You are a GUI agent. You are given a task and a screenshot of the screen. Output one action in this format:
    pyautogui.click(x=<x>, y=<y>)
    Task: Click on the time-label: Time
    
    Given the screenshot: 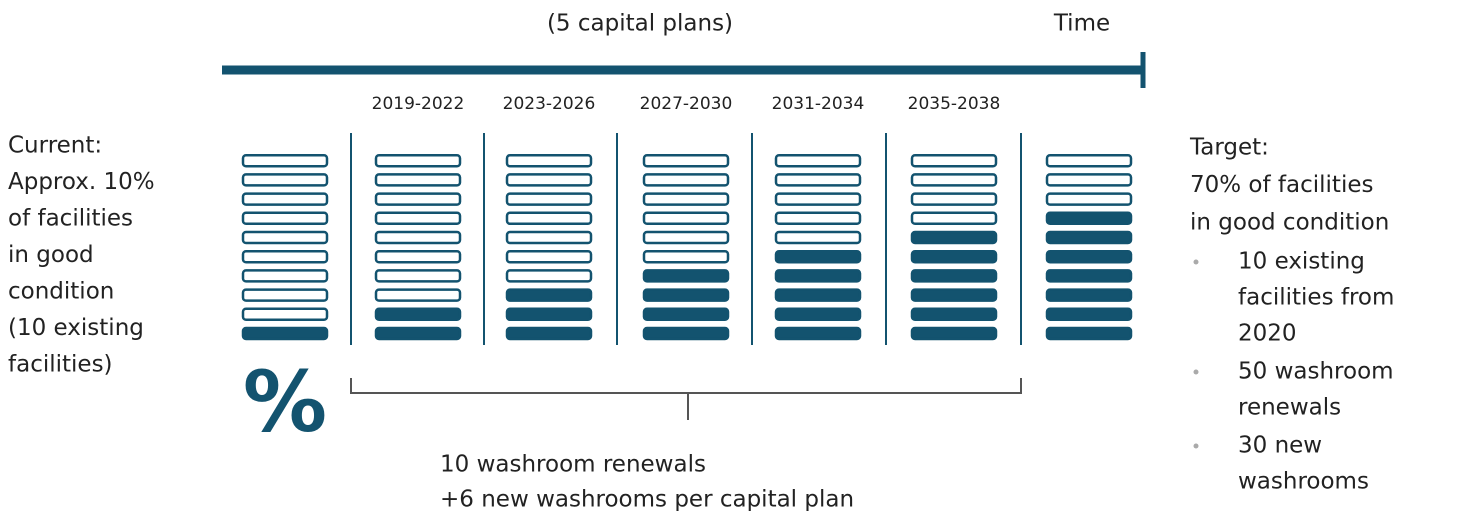 What is the action you would take?
    pyautogui.click(x=1081, y=24)
    